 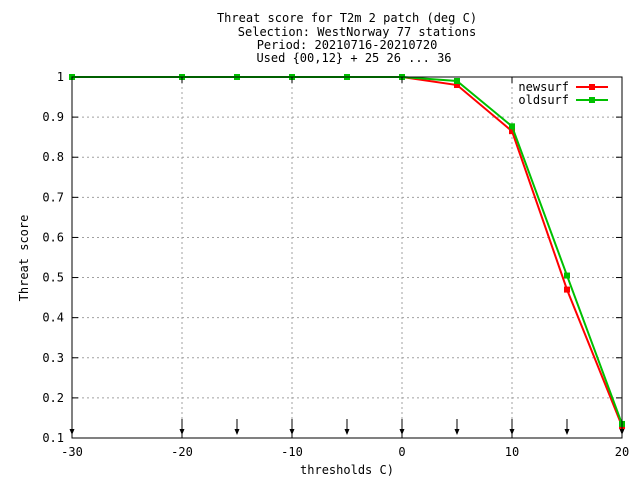 What do you see at coordinates (24, 258) in the screenshot?
I see `y-axis-label: Threat score` at bounding box center [24, 258].